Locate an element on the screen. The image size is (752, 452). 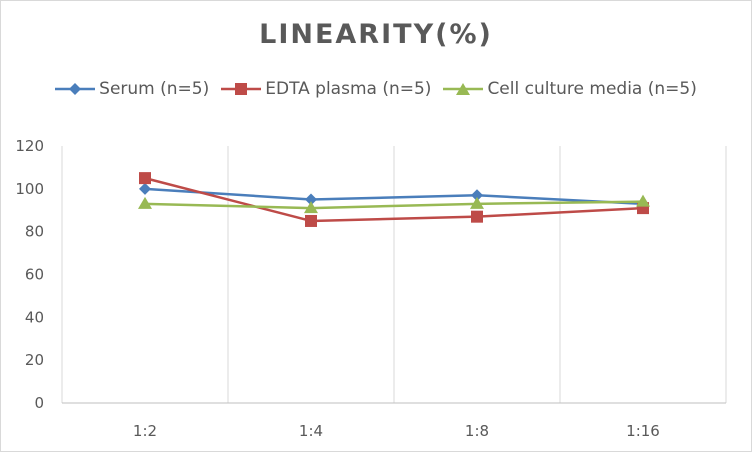
legend-item-cell-culture: Cell culture media (n=5) is located at coordinates (570, 89).